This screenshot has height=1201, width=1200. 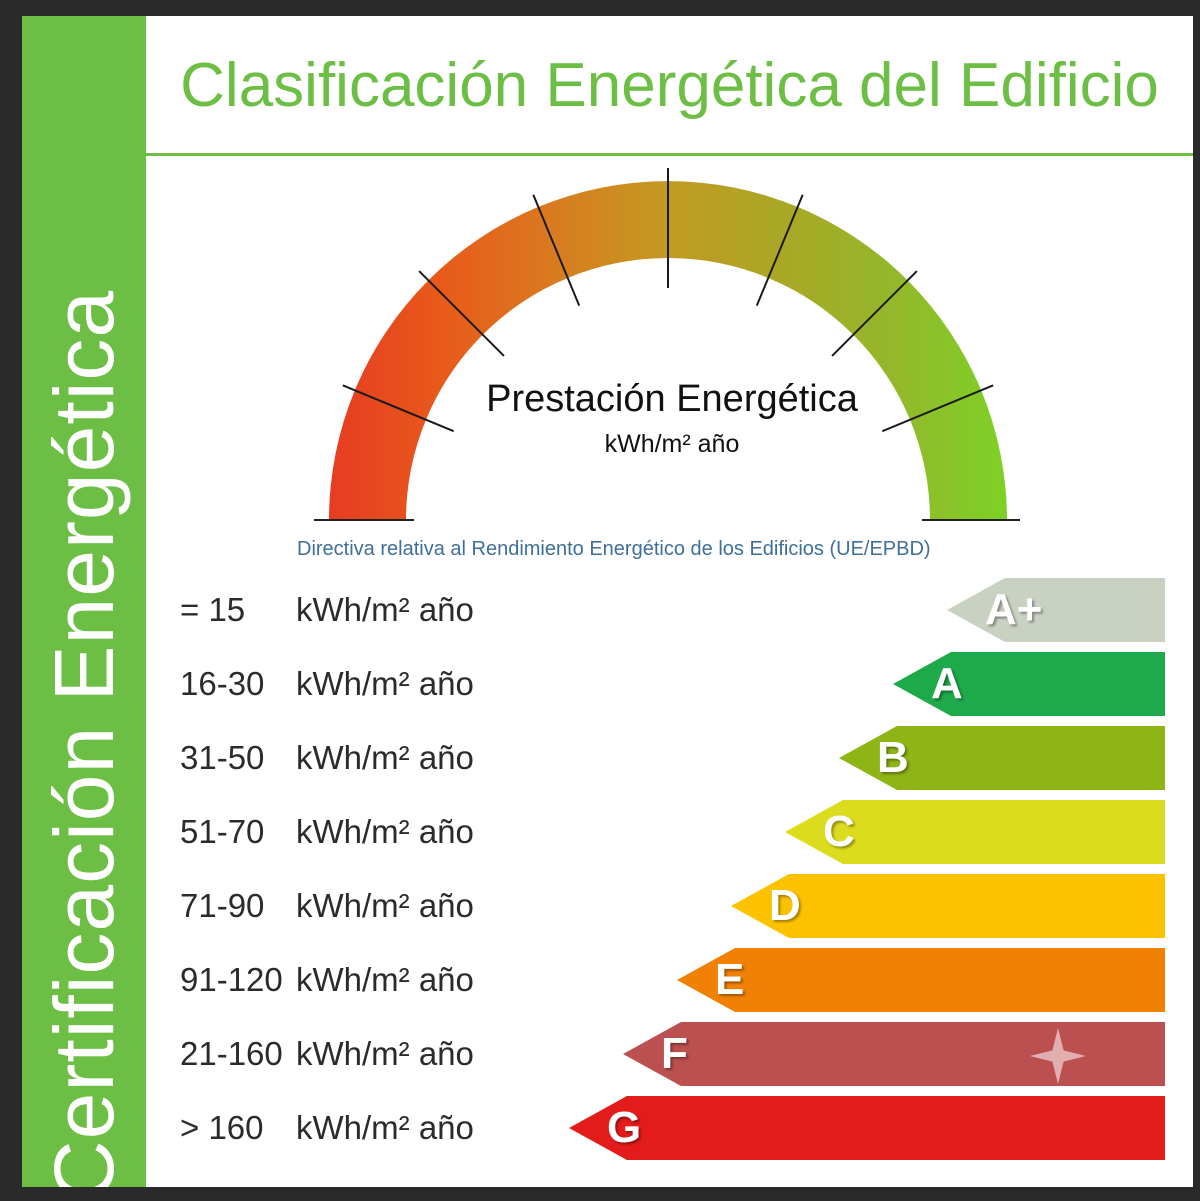 I want to click on rating-range-row: 71-90 kWh/m² año, so click(x=327, y=906).